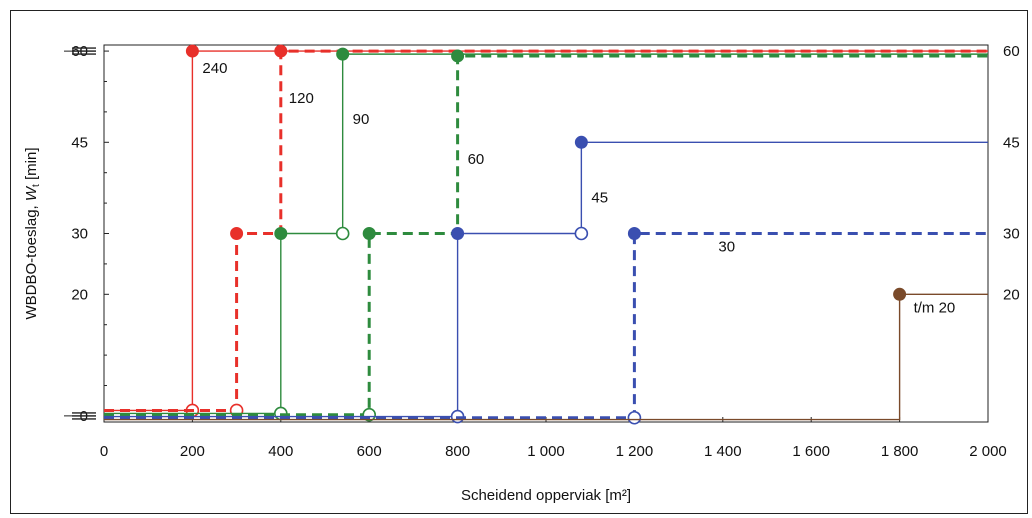 This screenshot has width=1032, height=518. Describe the element at coordinates (935, 307) in the screenshot. I see `series-label: t/m 20` at that location.